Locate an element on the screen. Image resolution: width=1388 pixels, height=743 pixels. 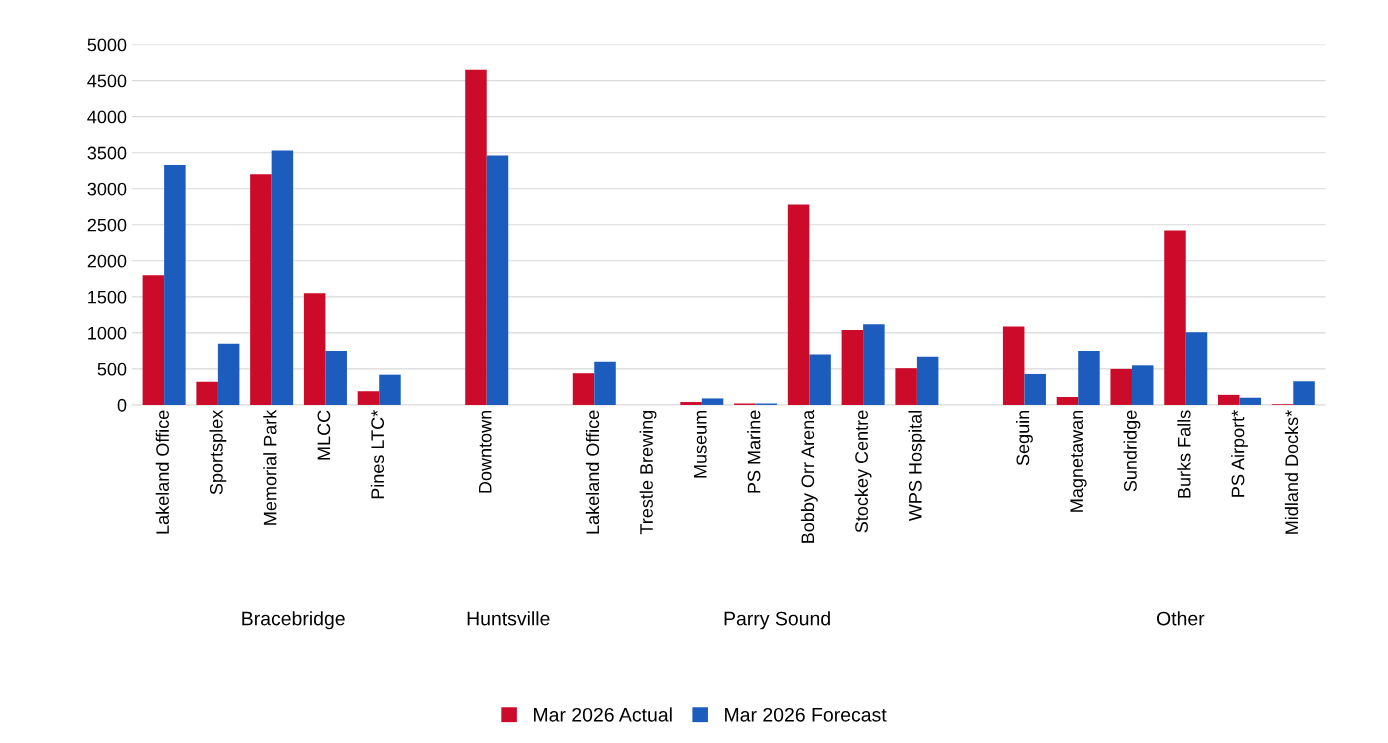
x-tick-label: Pines LTC* is located at coordinates (377, 454).